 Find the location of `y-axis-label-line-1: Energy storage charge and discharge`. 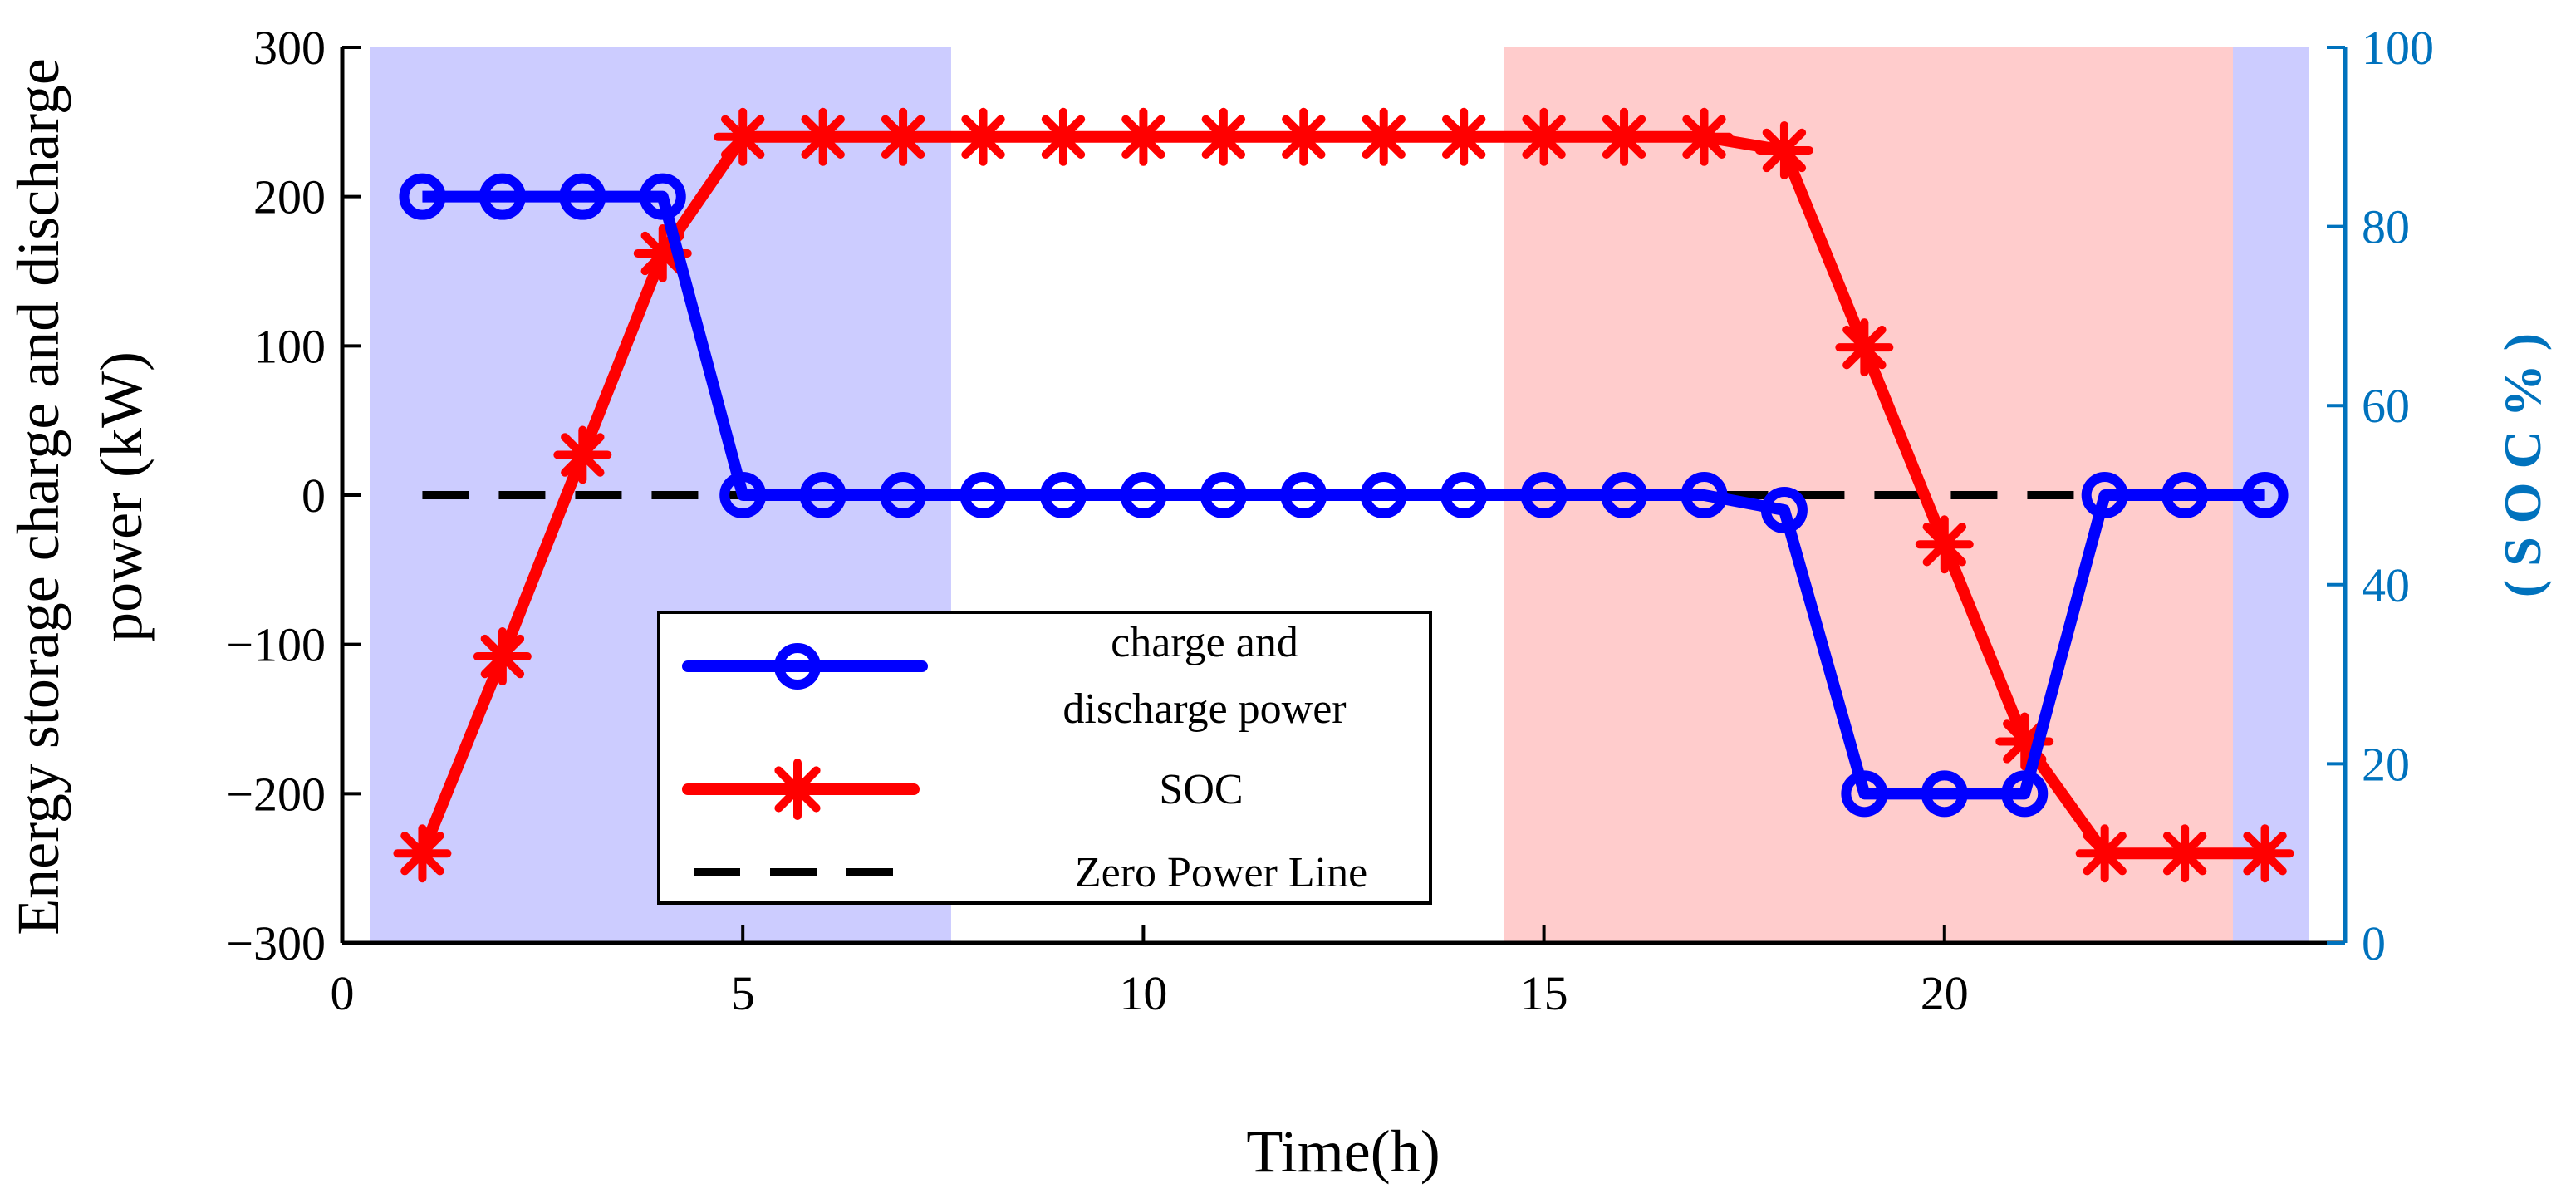

y-axis-label-line-1: Energy storage charge and discharge is located at coordinates (38, 496).